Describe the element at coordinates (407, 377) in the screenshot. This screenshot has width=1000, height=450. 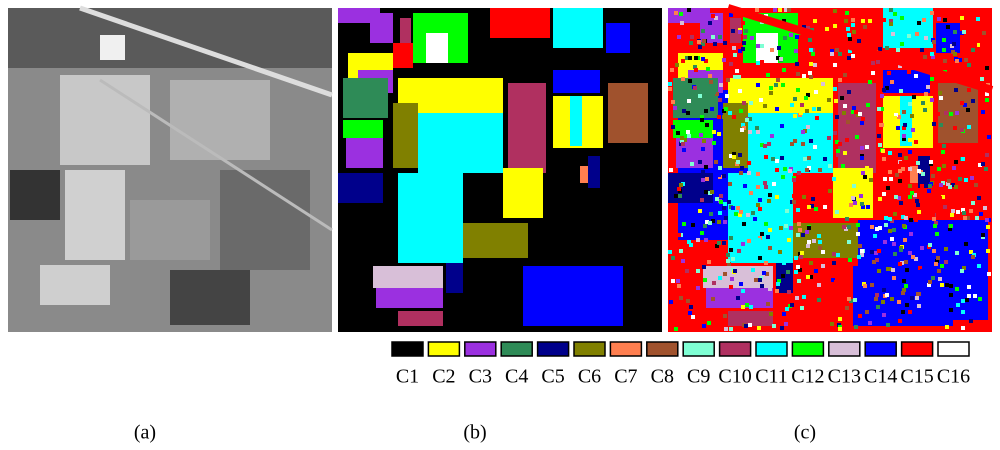
I see `legend-label: C1` at that location.